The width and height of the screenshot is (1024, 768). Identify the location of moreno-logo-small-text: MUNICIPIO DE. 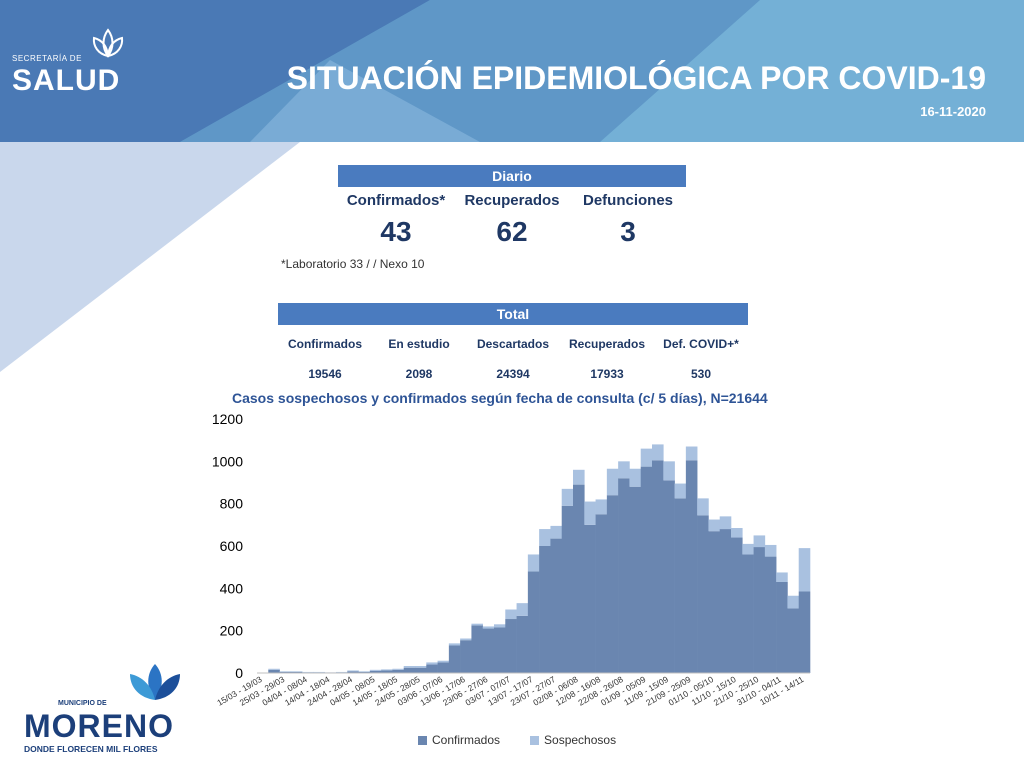
(82, 703).